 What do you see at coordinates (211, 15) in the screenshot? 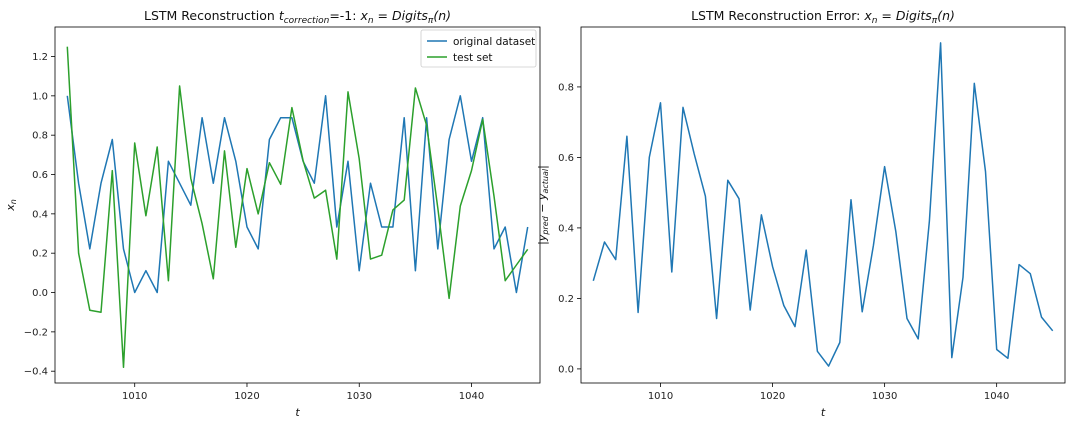
I see `title-prefix: LSTM Reconstruction` at bounding box center [211, 15].